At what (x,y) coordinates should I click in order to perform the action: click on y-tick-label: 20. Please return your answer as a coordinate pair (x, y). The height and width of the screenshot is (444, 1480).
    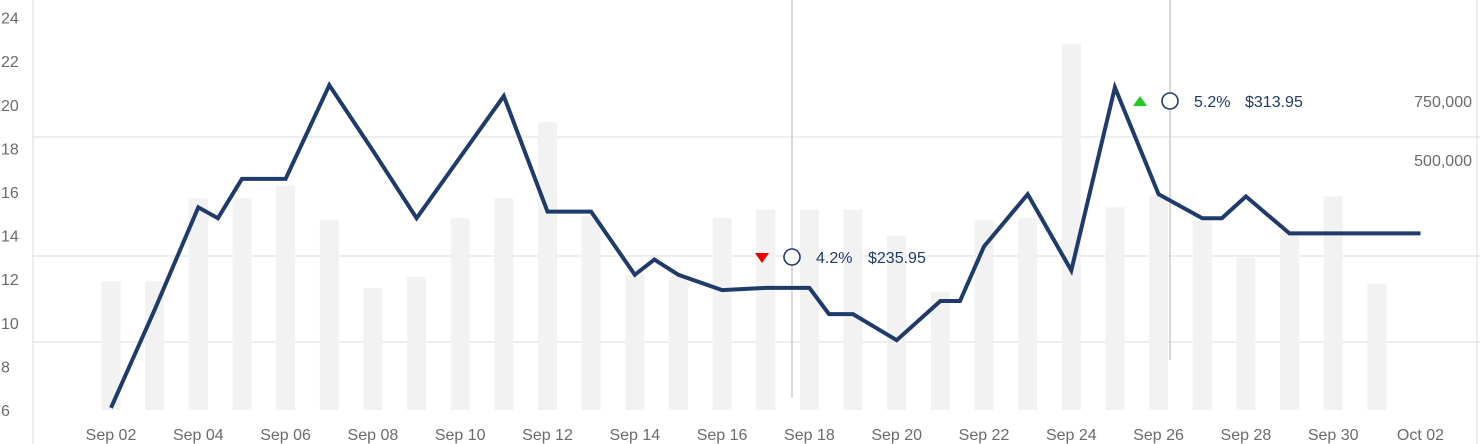
    Looking at the image, I should click on (10, 106).